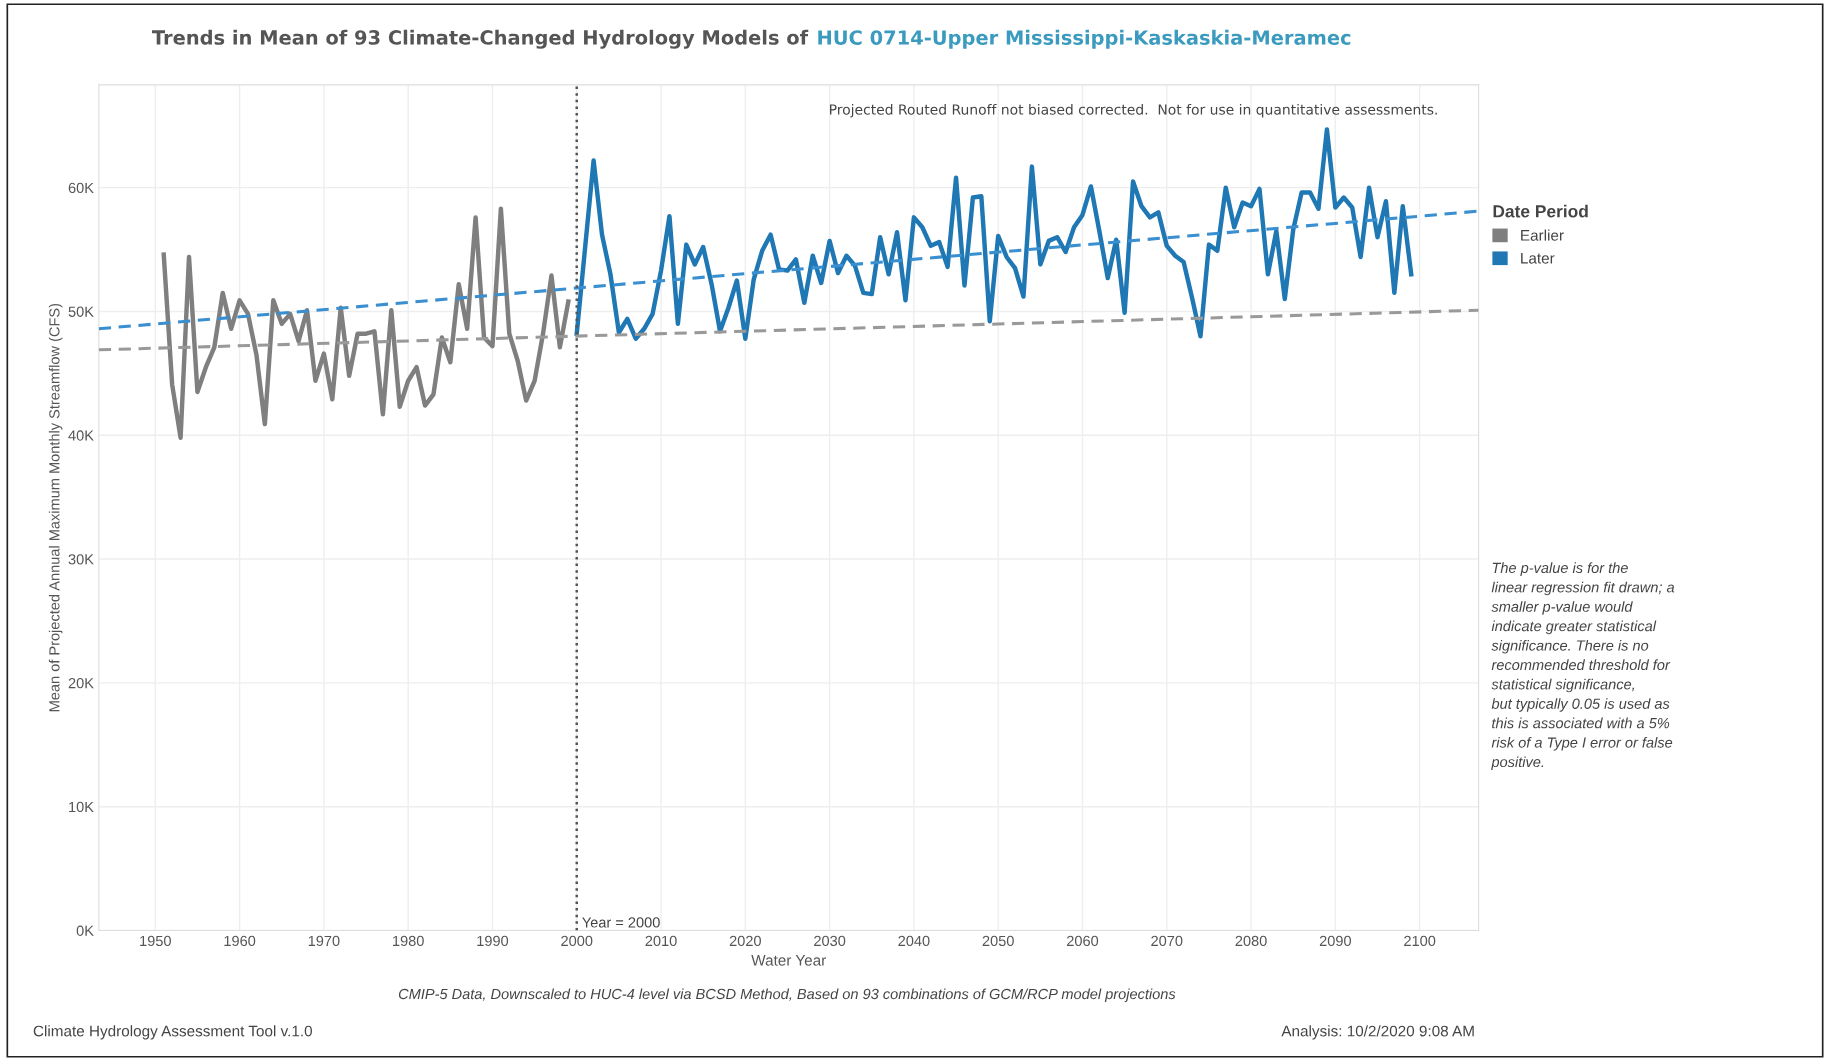 The height and width of the screenshot is (1061, 1830). What do you see at coordinates (1542, 235) in the screenshot?
I see `legend-label: Earlier` at bounding box center [1542, 235].